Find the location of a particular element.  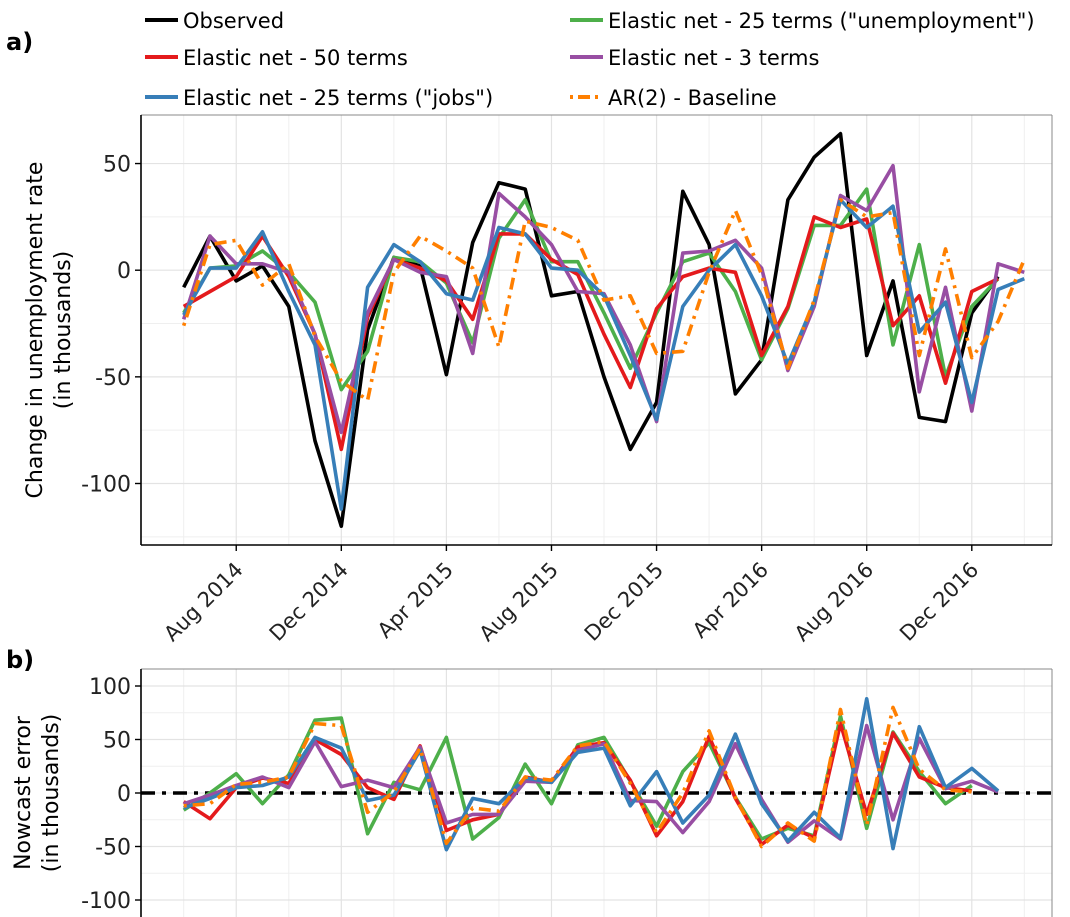

legend-item-elastic-net-3-terms: Elastic net - 3 terms is located at coordinates (694, 58).